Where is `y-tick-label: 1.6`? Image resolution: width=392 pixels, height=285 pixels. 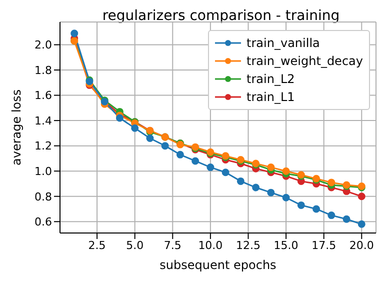
y-tick-label: 1.6 is located at coordinates (43, 95).